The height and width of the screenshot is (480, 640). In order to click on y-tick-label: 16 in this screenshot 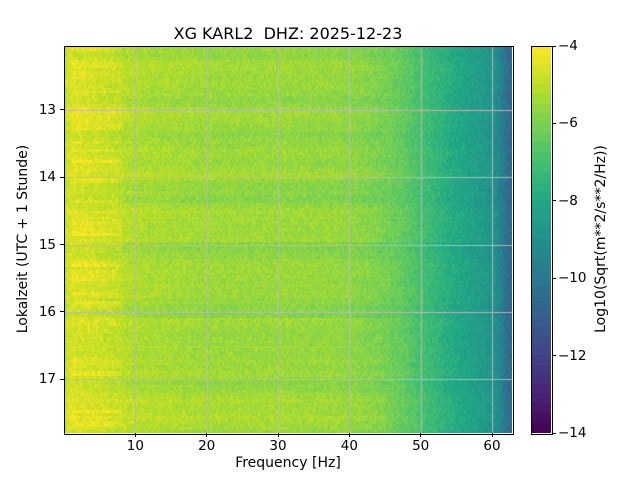, I will do `click(47, 311)`.